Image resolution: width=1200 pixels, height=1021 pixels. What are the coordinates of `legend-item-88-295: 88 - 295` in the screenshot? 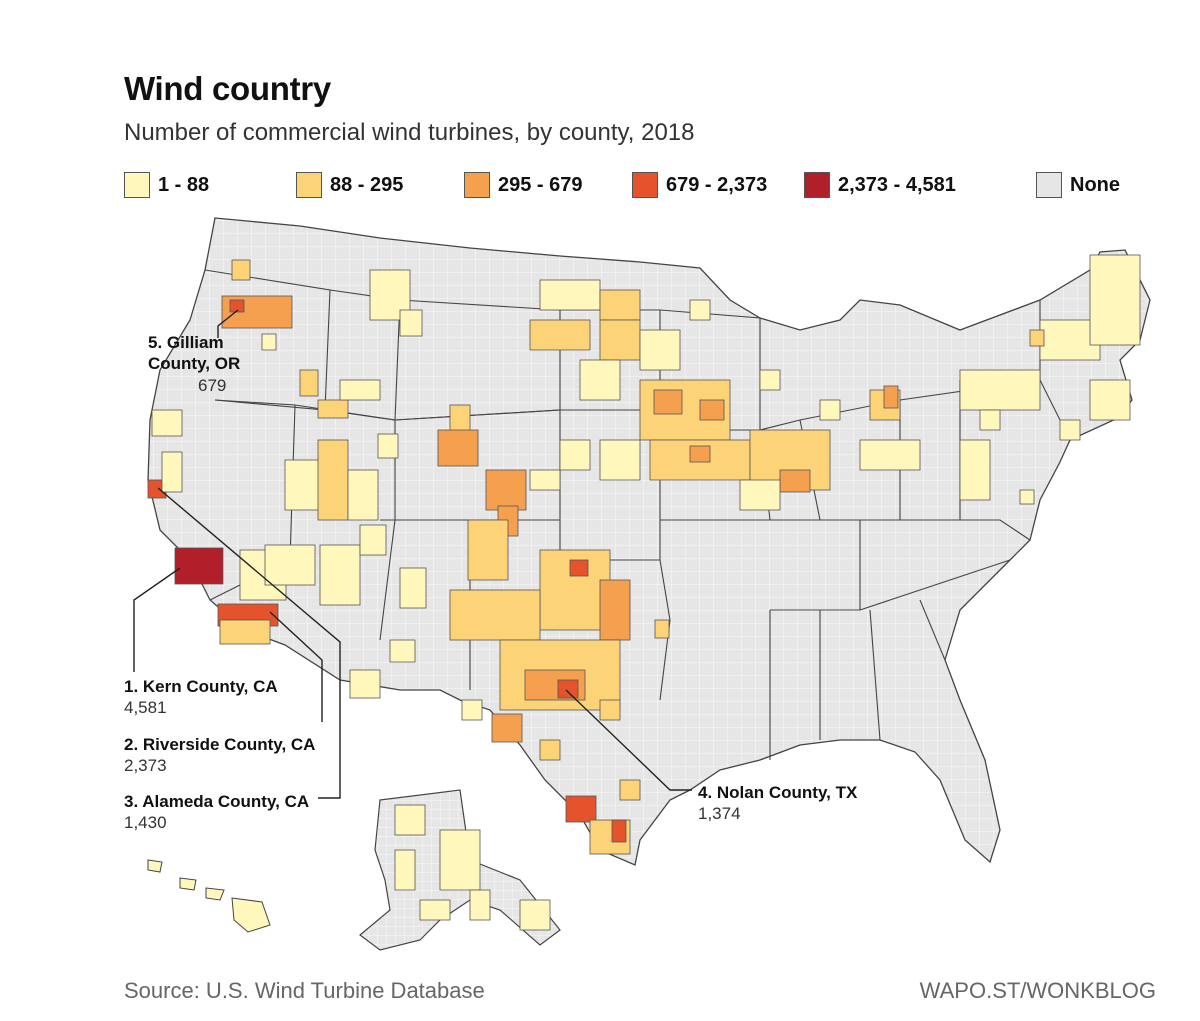 It's located at (349, 185).